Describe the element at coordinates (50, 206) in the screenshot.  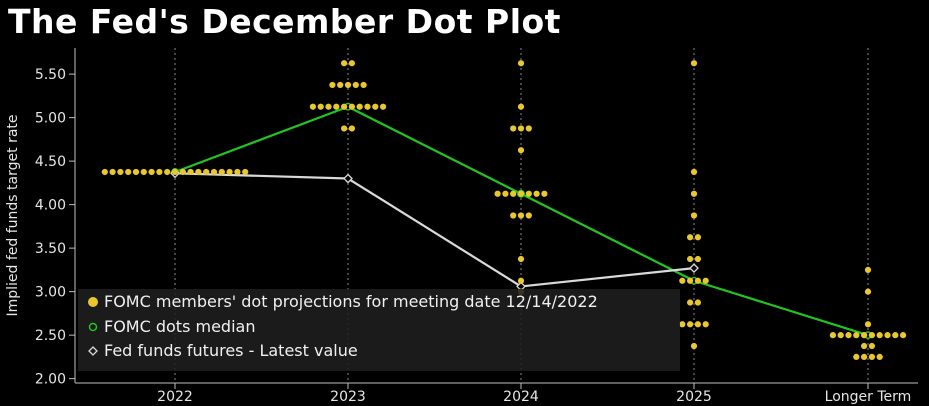
I see `y-tick-label: 4.00` at that location.